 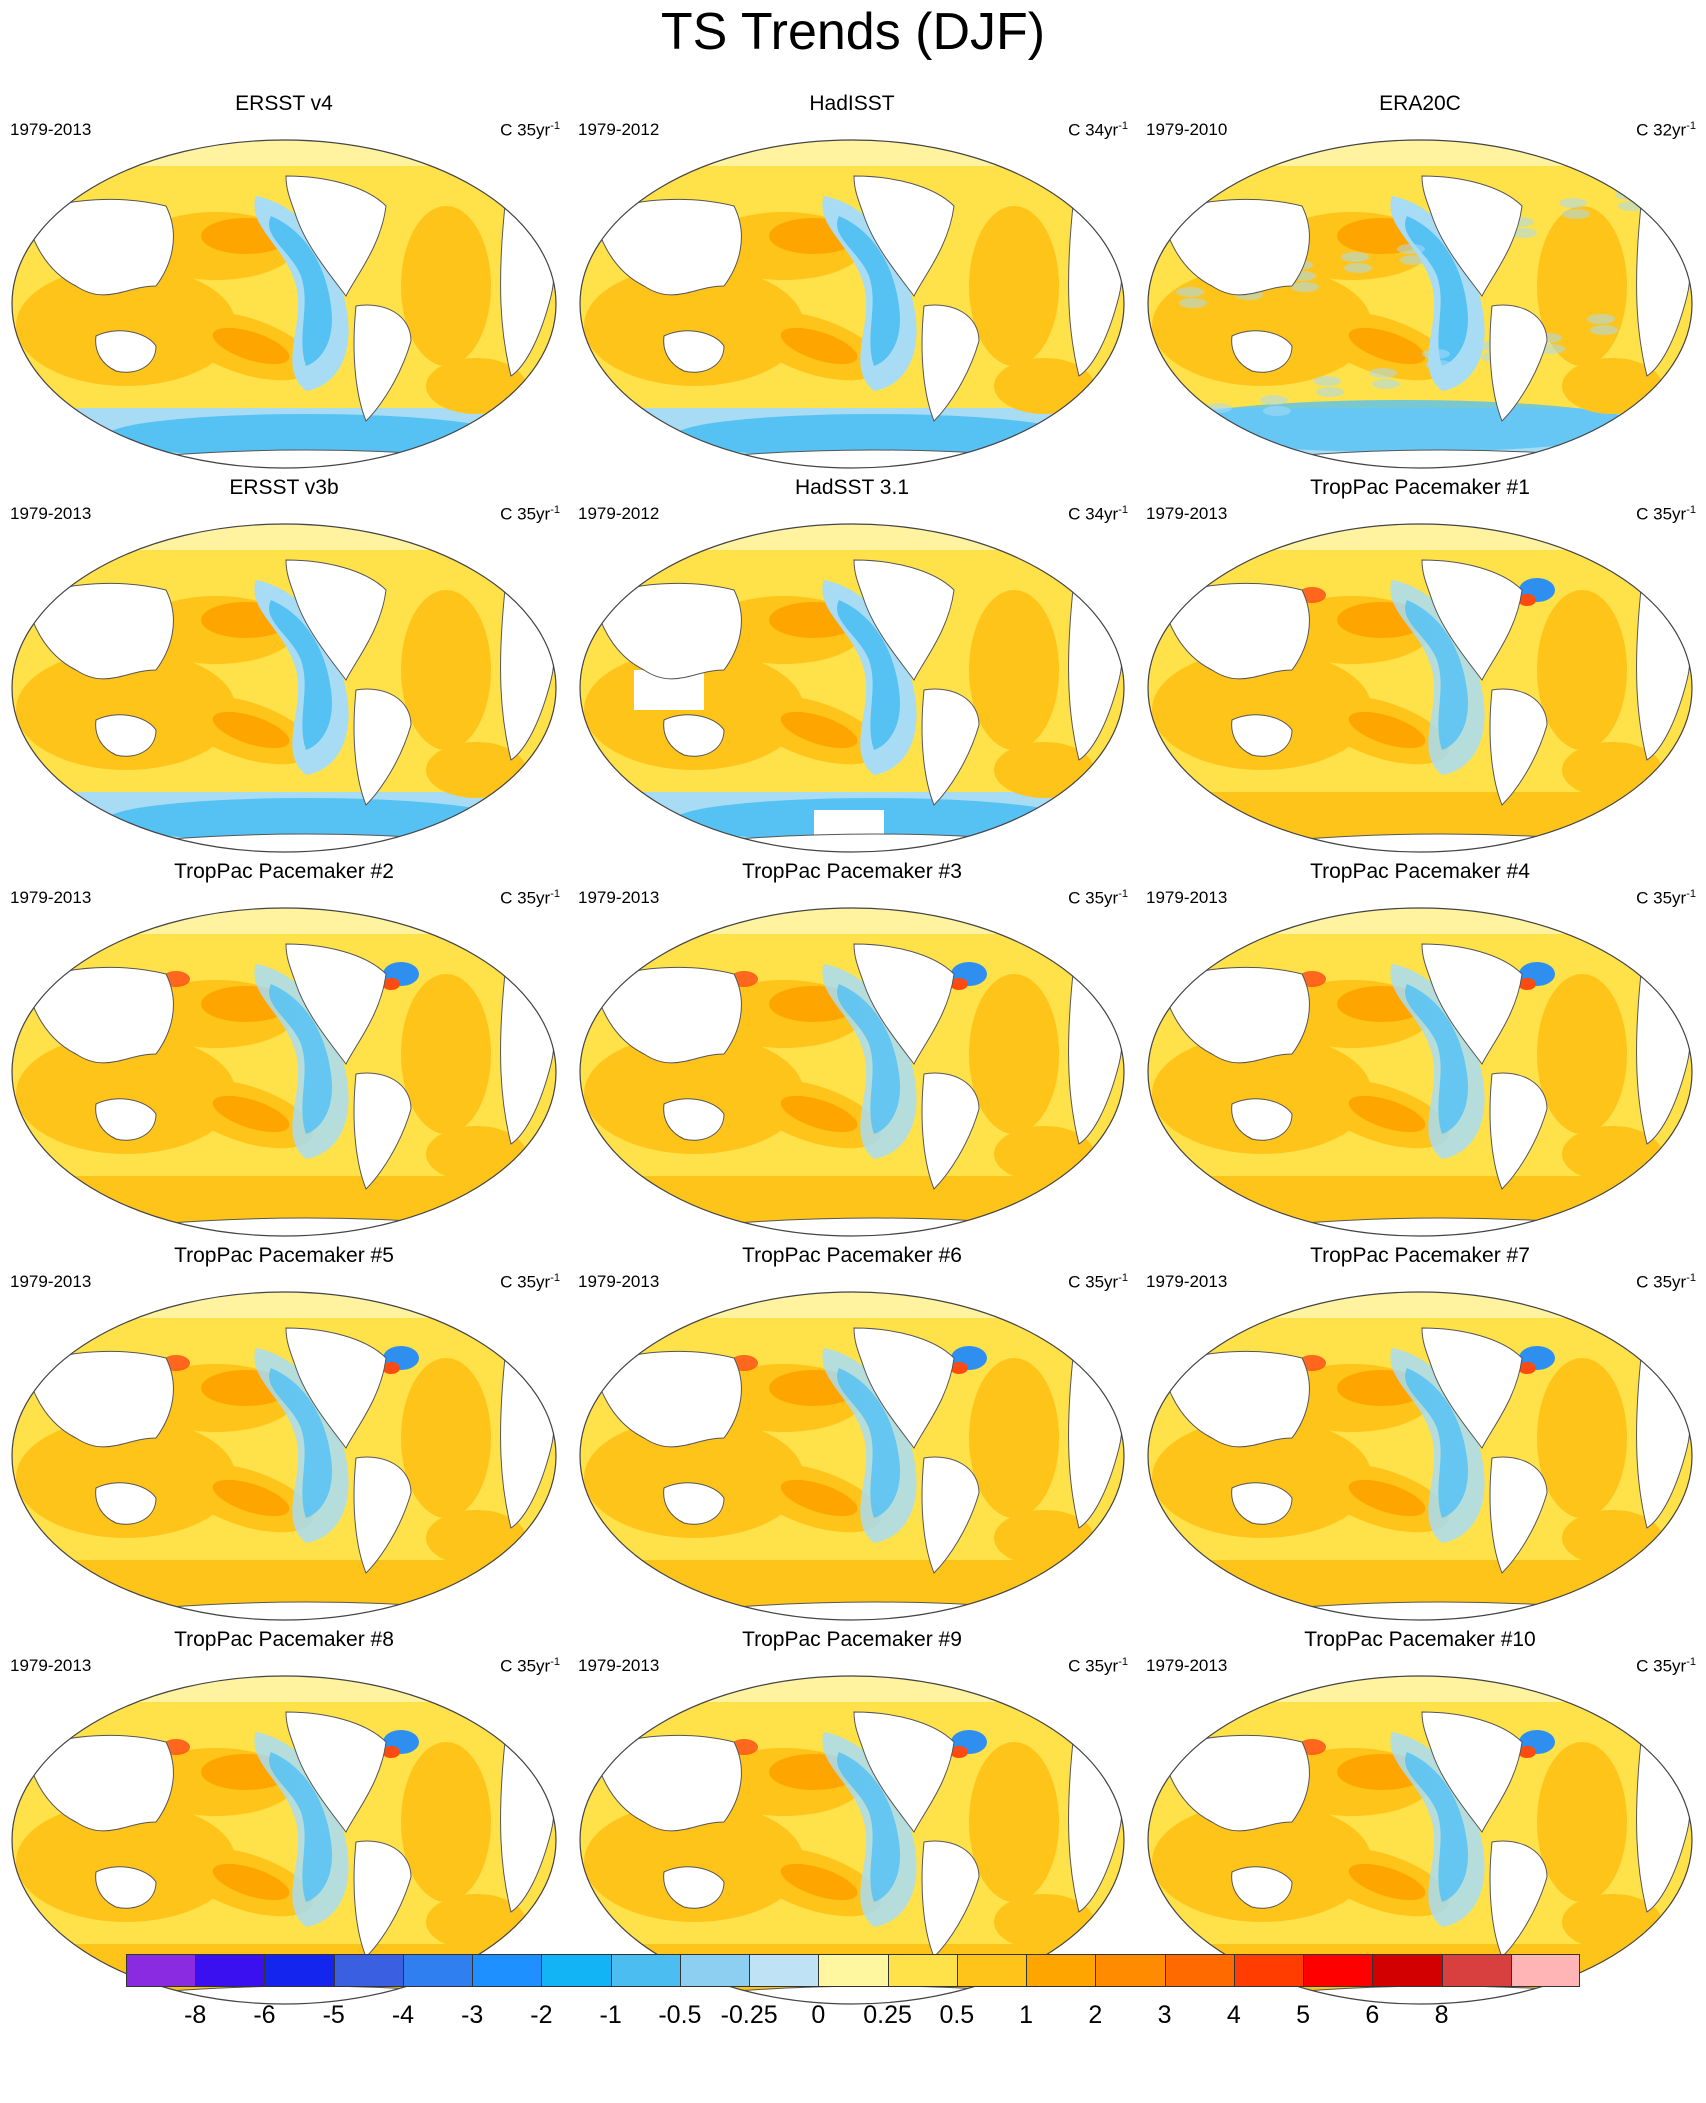 I want to click on panel-title: TropPac Pacemaker #3, so click(x=852, y=871).